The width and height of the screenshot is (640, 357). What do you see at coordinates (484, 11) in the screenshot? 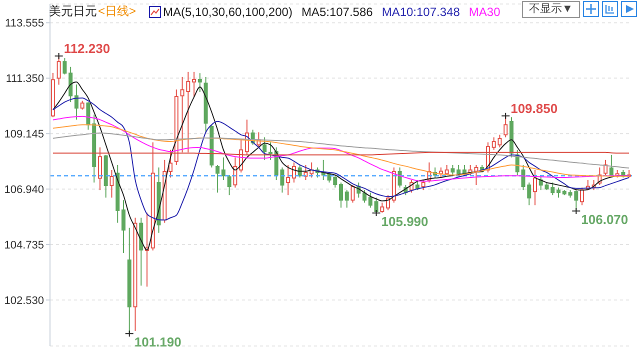
I see `text: MA30` at bounding box center [484, 11].